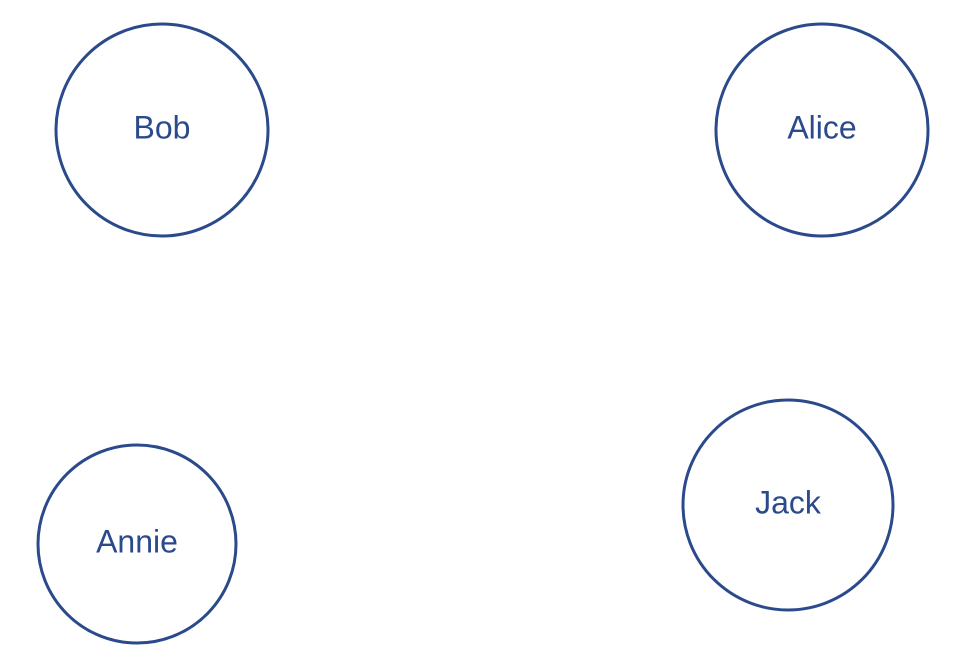  I want to click on node-bob-circle, so click(162, 130).